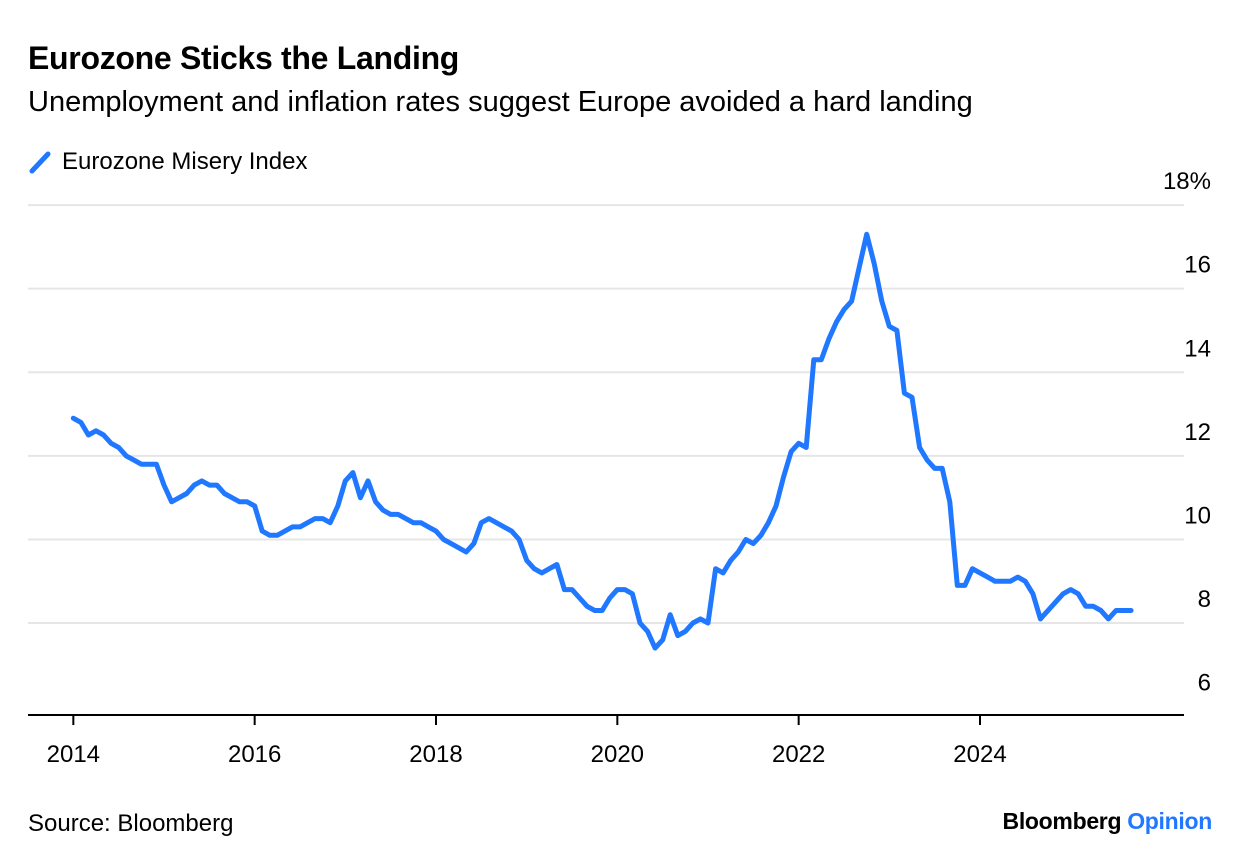 This screenshot has width=1240, height=866. Describe the element at coordinates (185, 161) in the screenshot. I see `legend-label: Eurozone Misery Index` at that location.